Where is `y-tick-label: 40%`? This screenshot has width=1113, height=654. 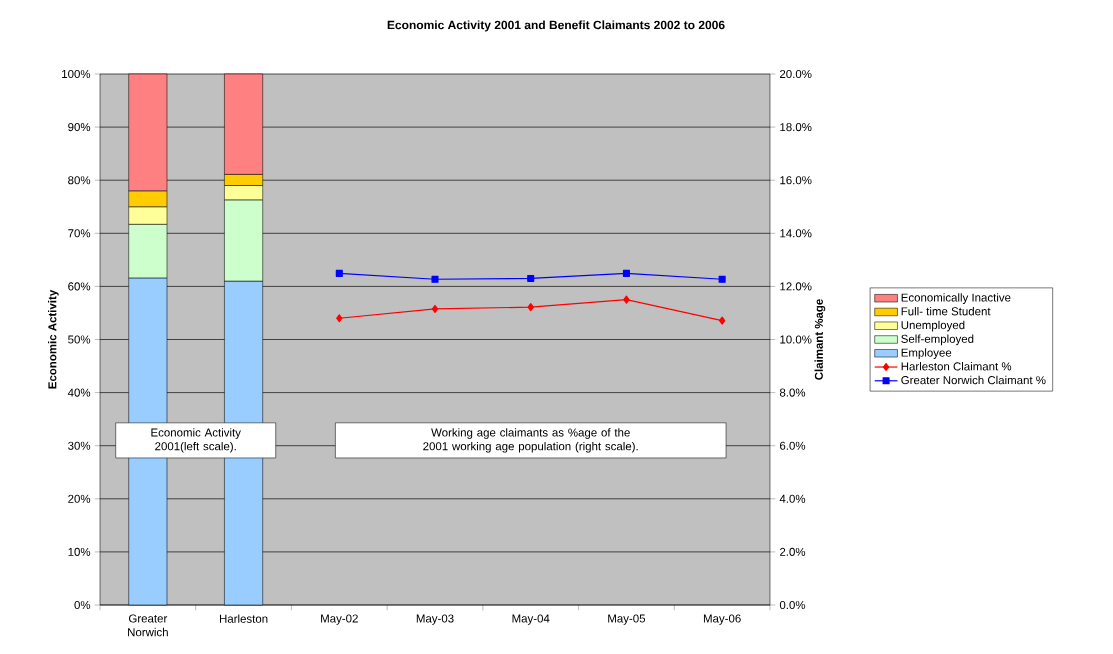 y-tick-label: 40% is located at coordinates (79, 392).